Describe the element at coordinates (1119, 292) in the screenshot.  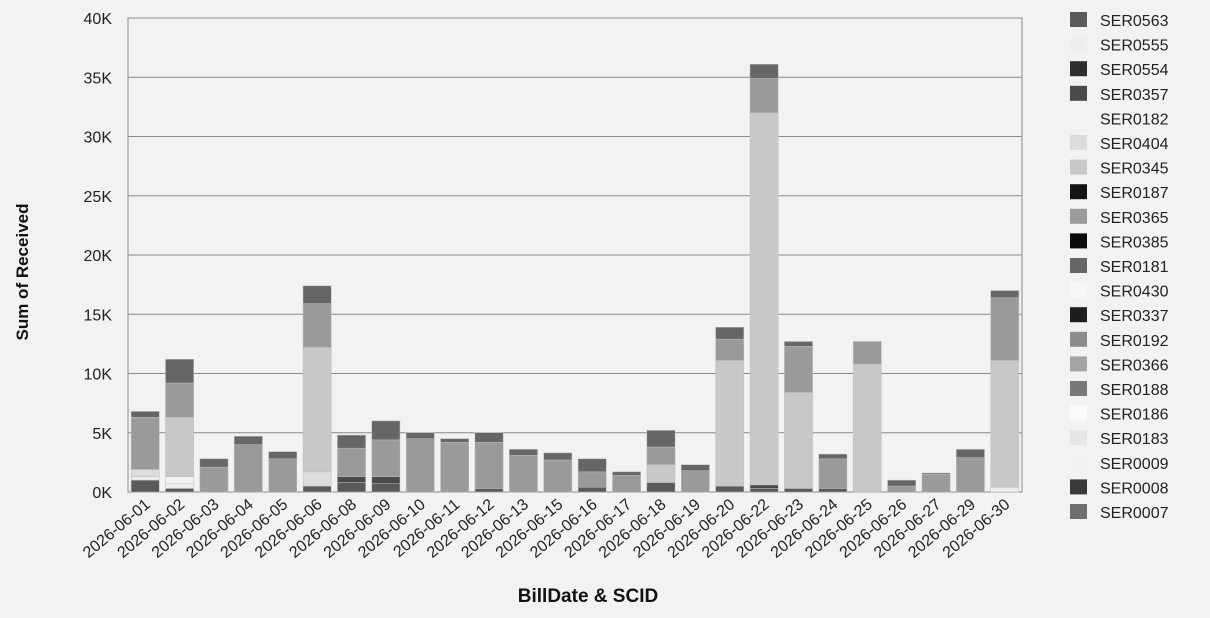
I see `legend-item: SER0430` at that location.